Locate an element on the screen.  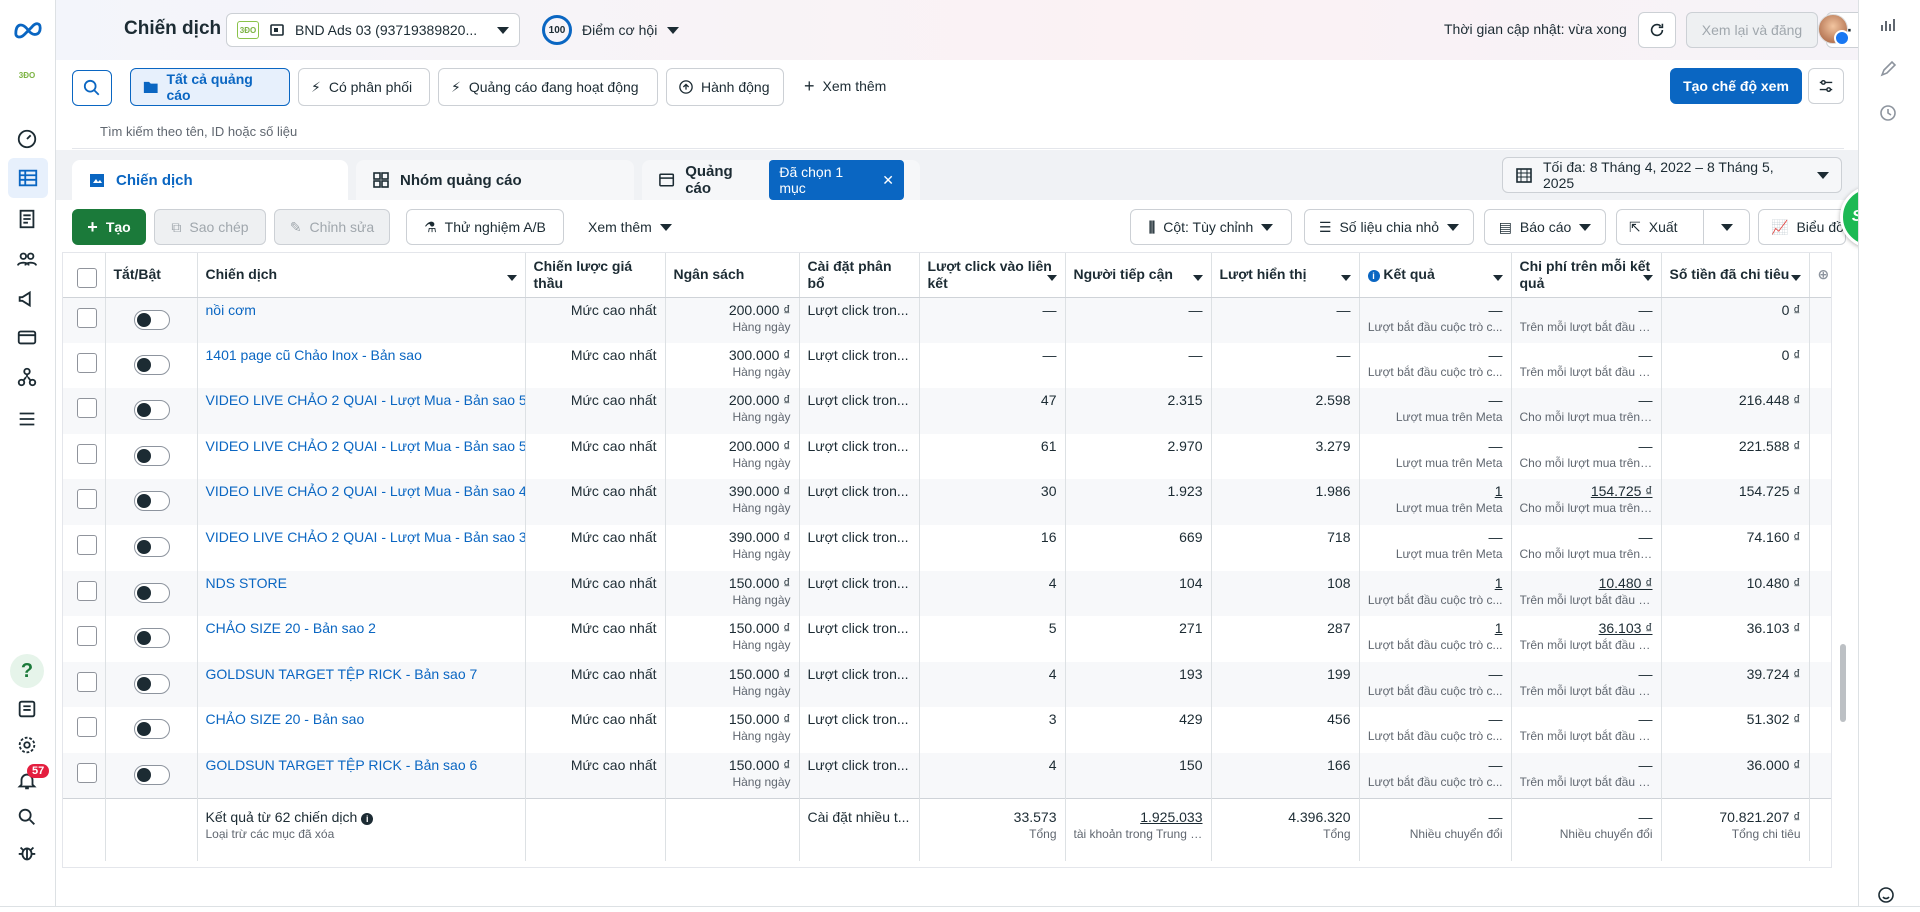
col-toggle: Tắt/Bật is located at coordinates (151, 275).